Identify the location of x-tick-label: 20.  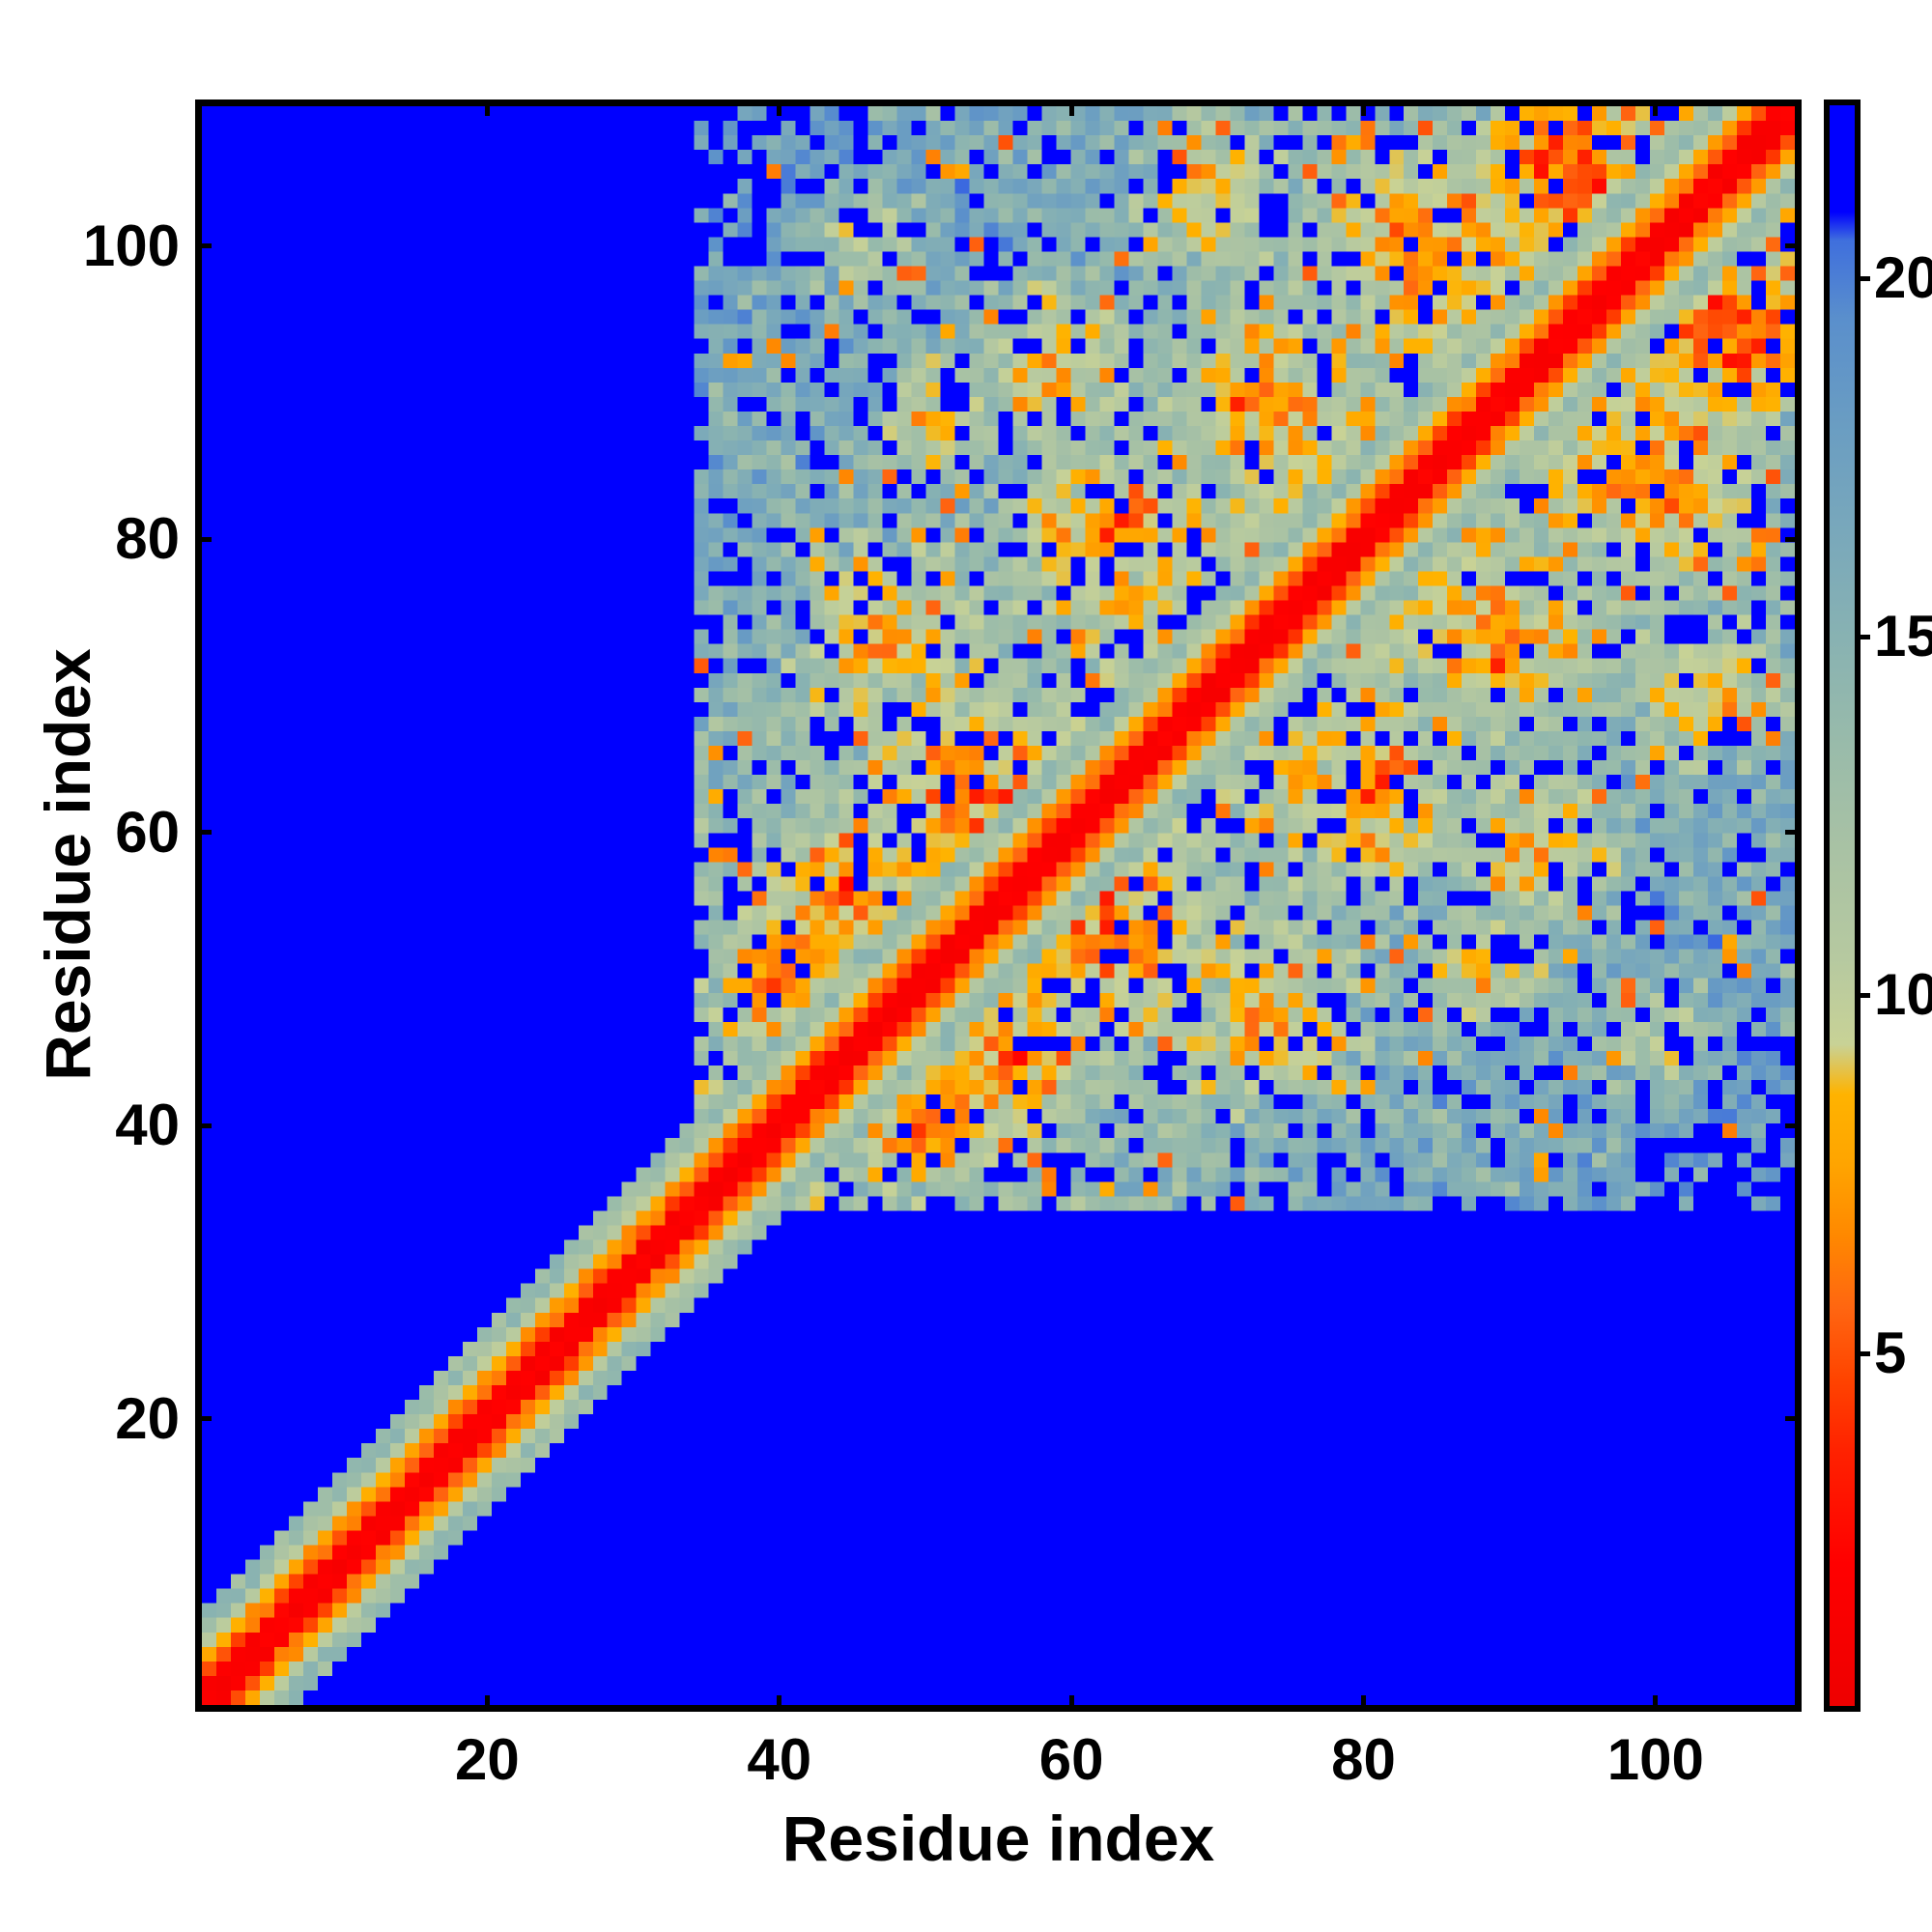
(487, 1759).